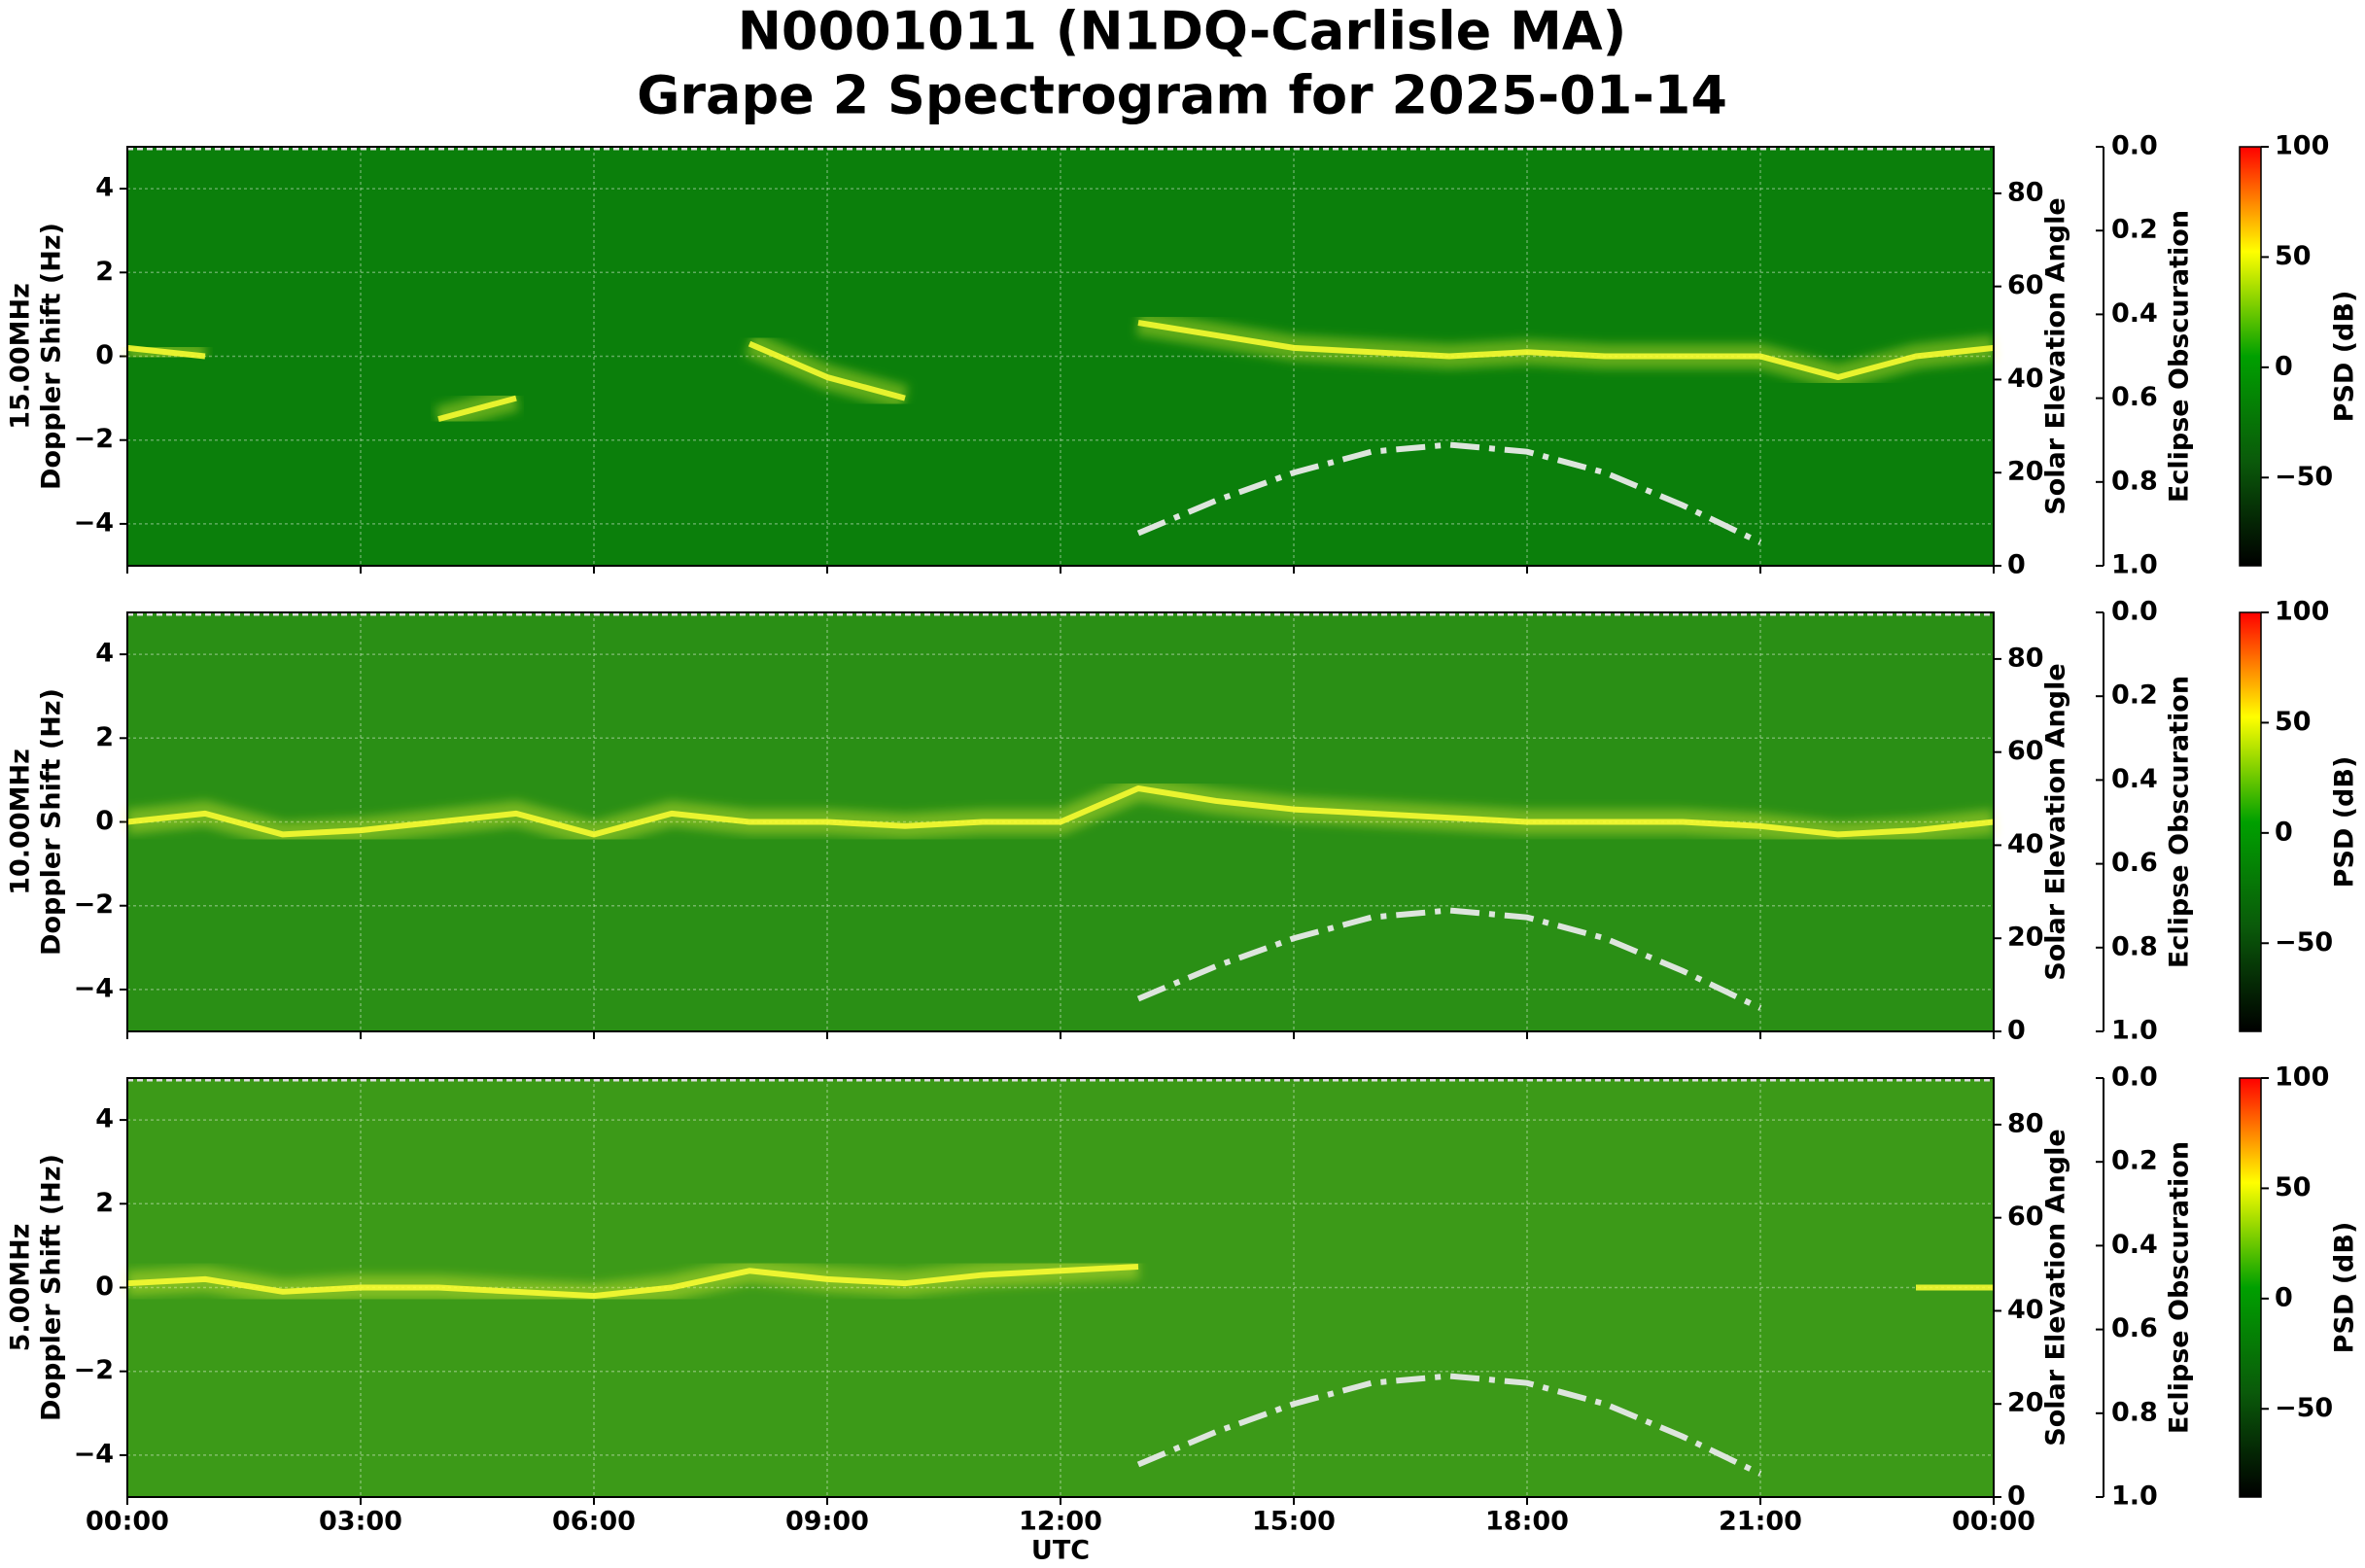 The height and width of the screenshot is (1568, 2365). I want to click on chart-title: N0001011 (N1DQ-Carlisle MA), so click(1182, 31).